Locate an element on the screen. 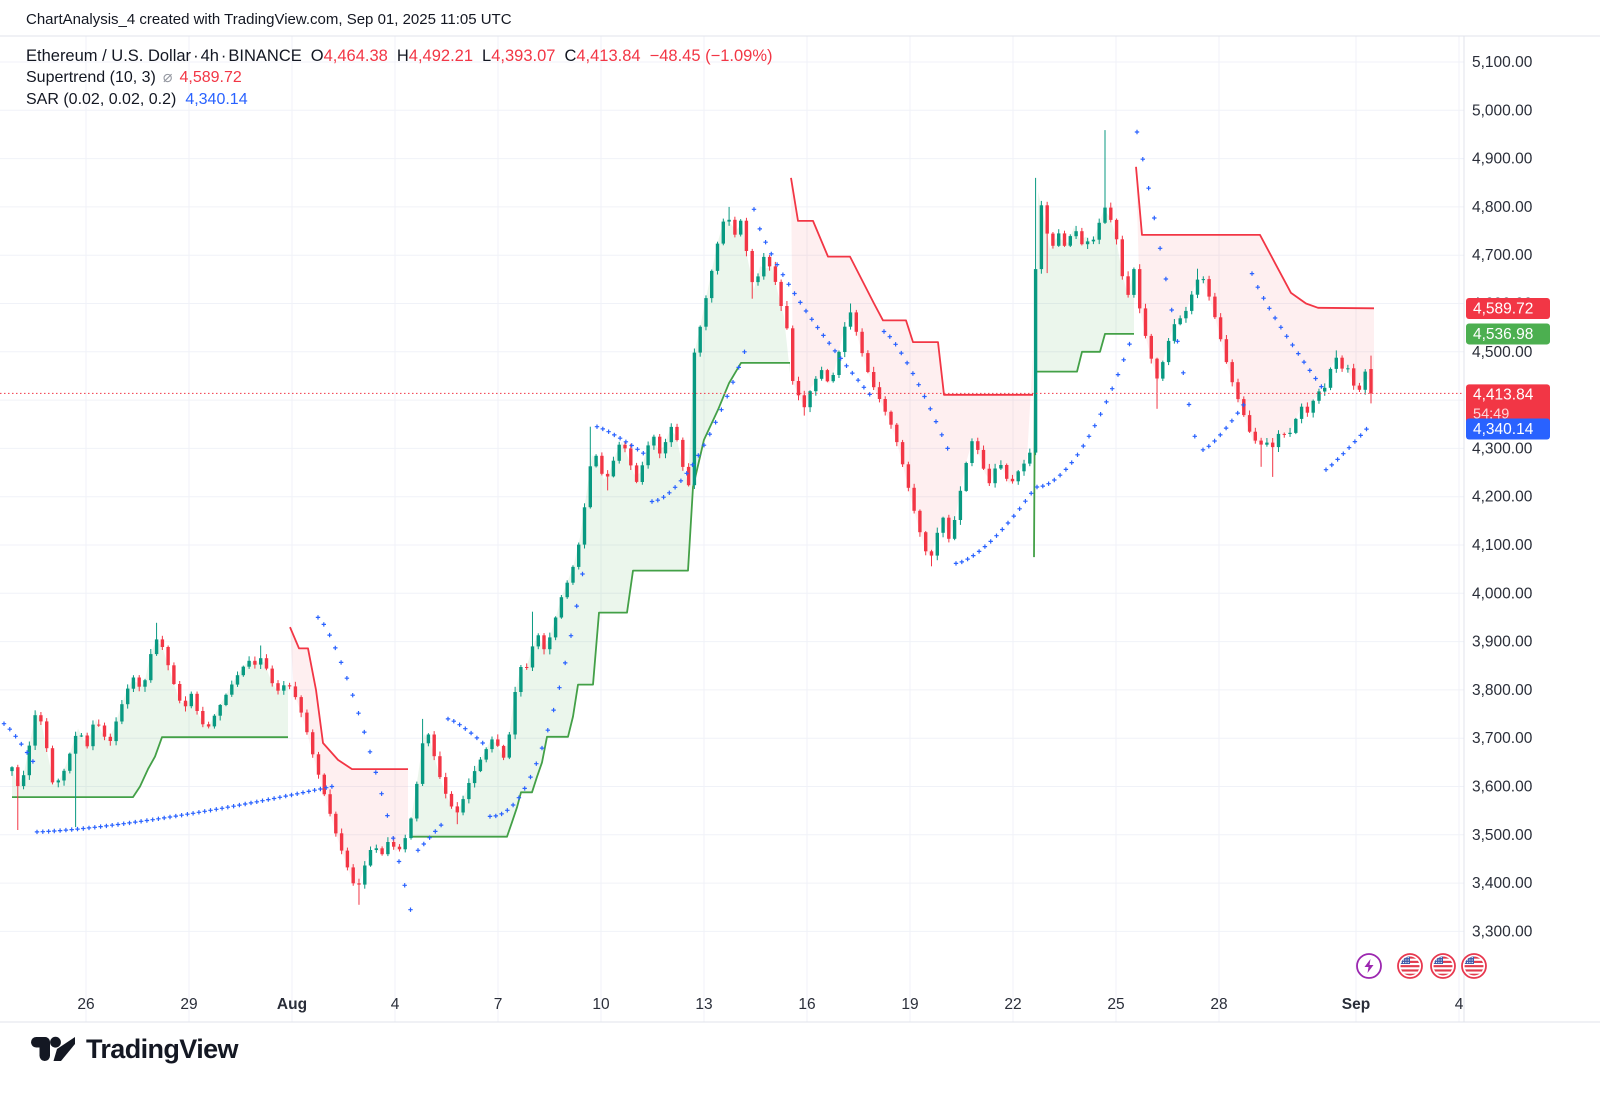 This screenshot has width=1600, height=1102. tradingview-wordmark: TradingView is located at coordinates (162, 1048).